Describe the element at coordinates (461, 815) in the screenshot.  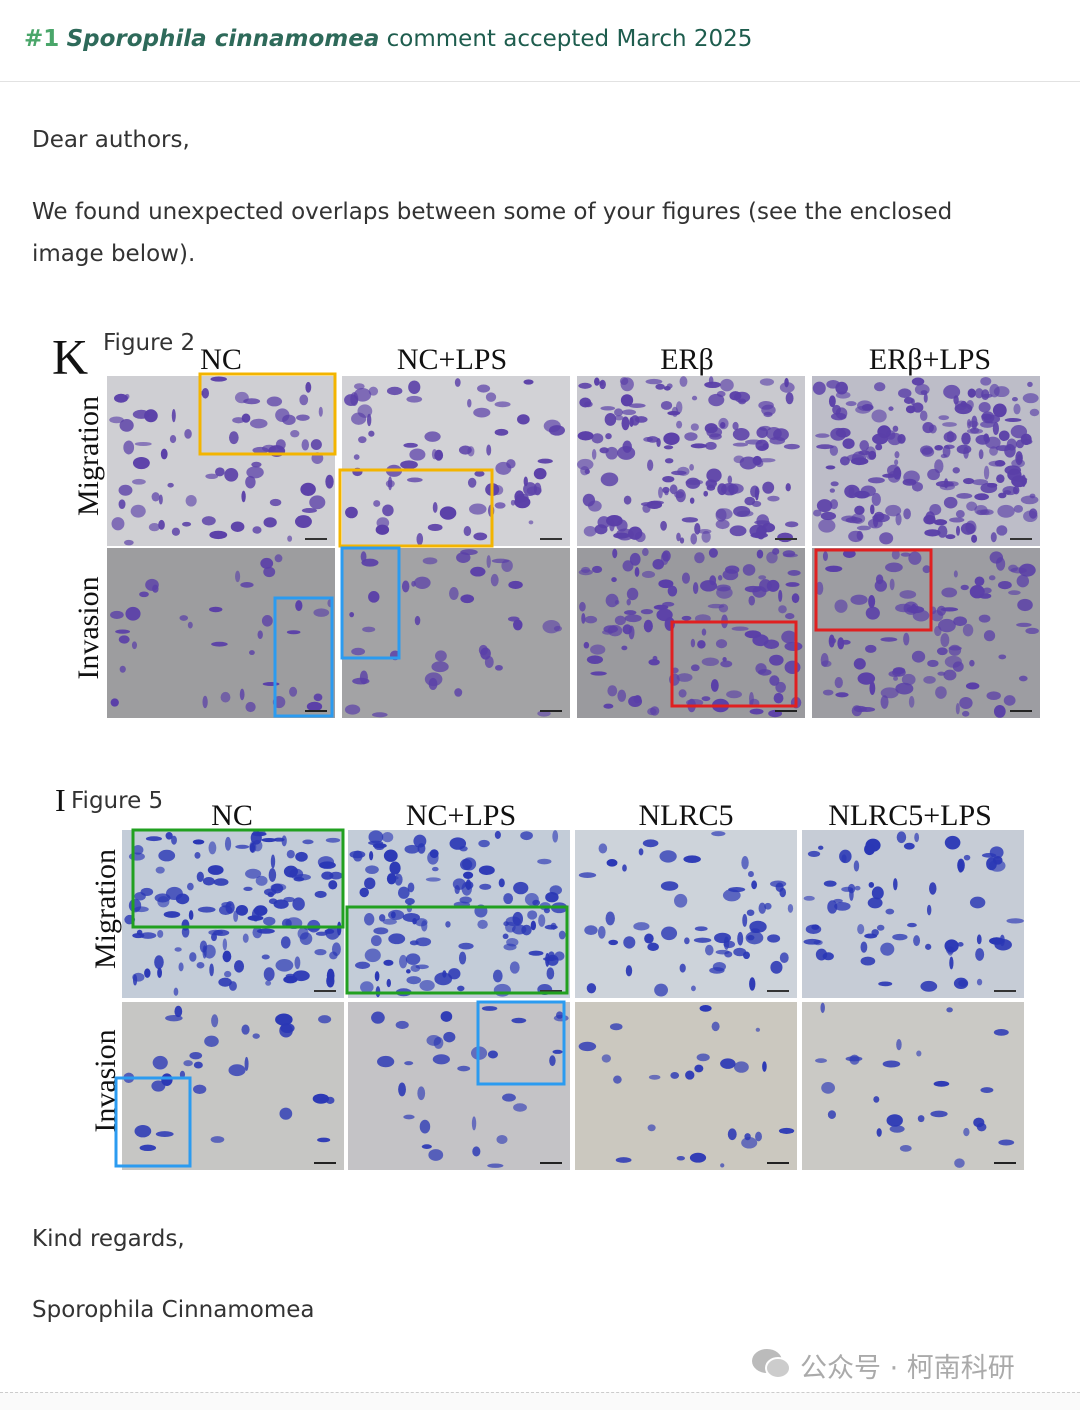
I see `column-label: NC+LPS` at that location.